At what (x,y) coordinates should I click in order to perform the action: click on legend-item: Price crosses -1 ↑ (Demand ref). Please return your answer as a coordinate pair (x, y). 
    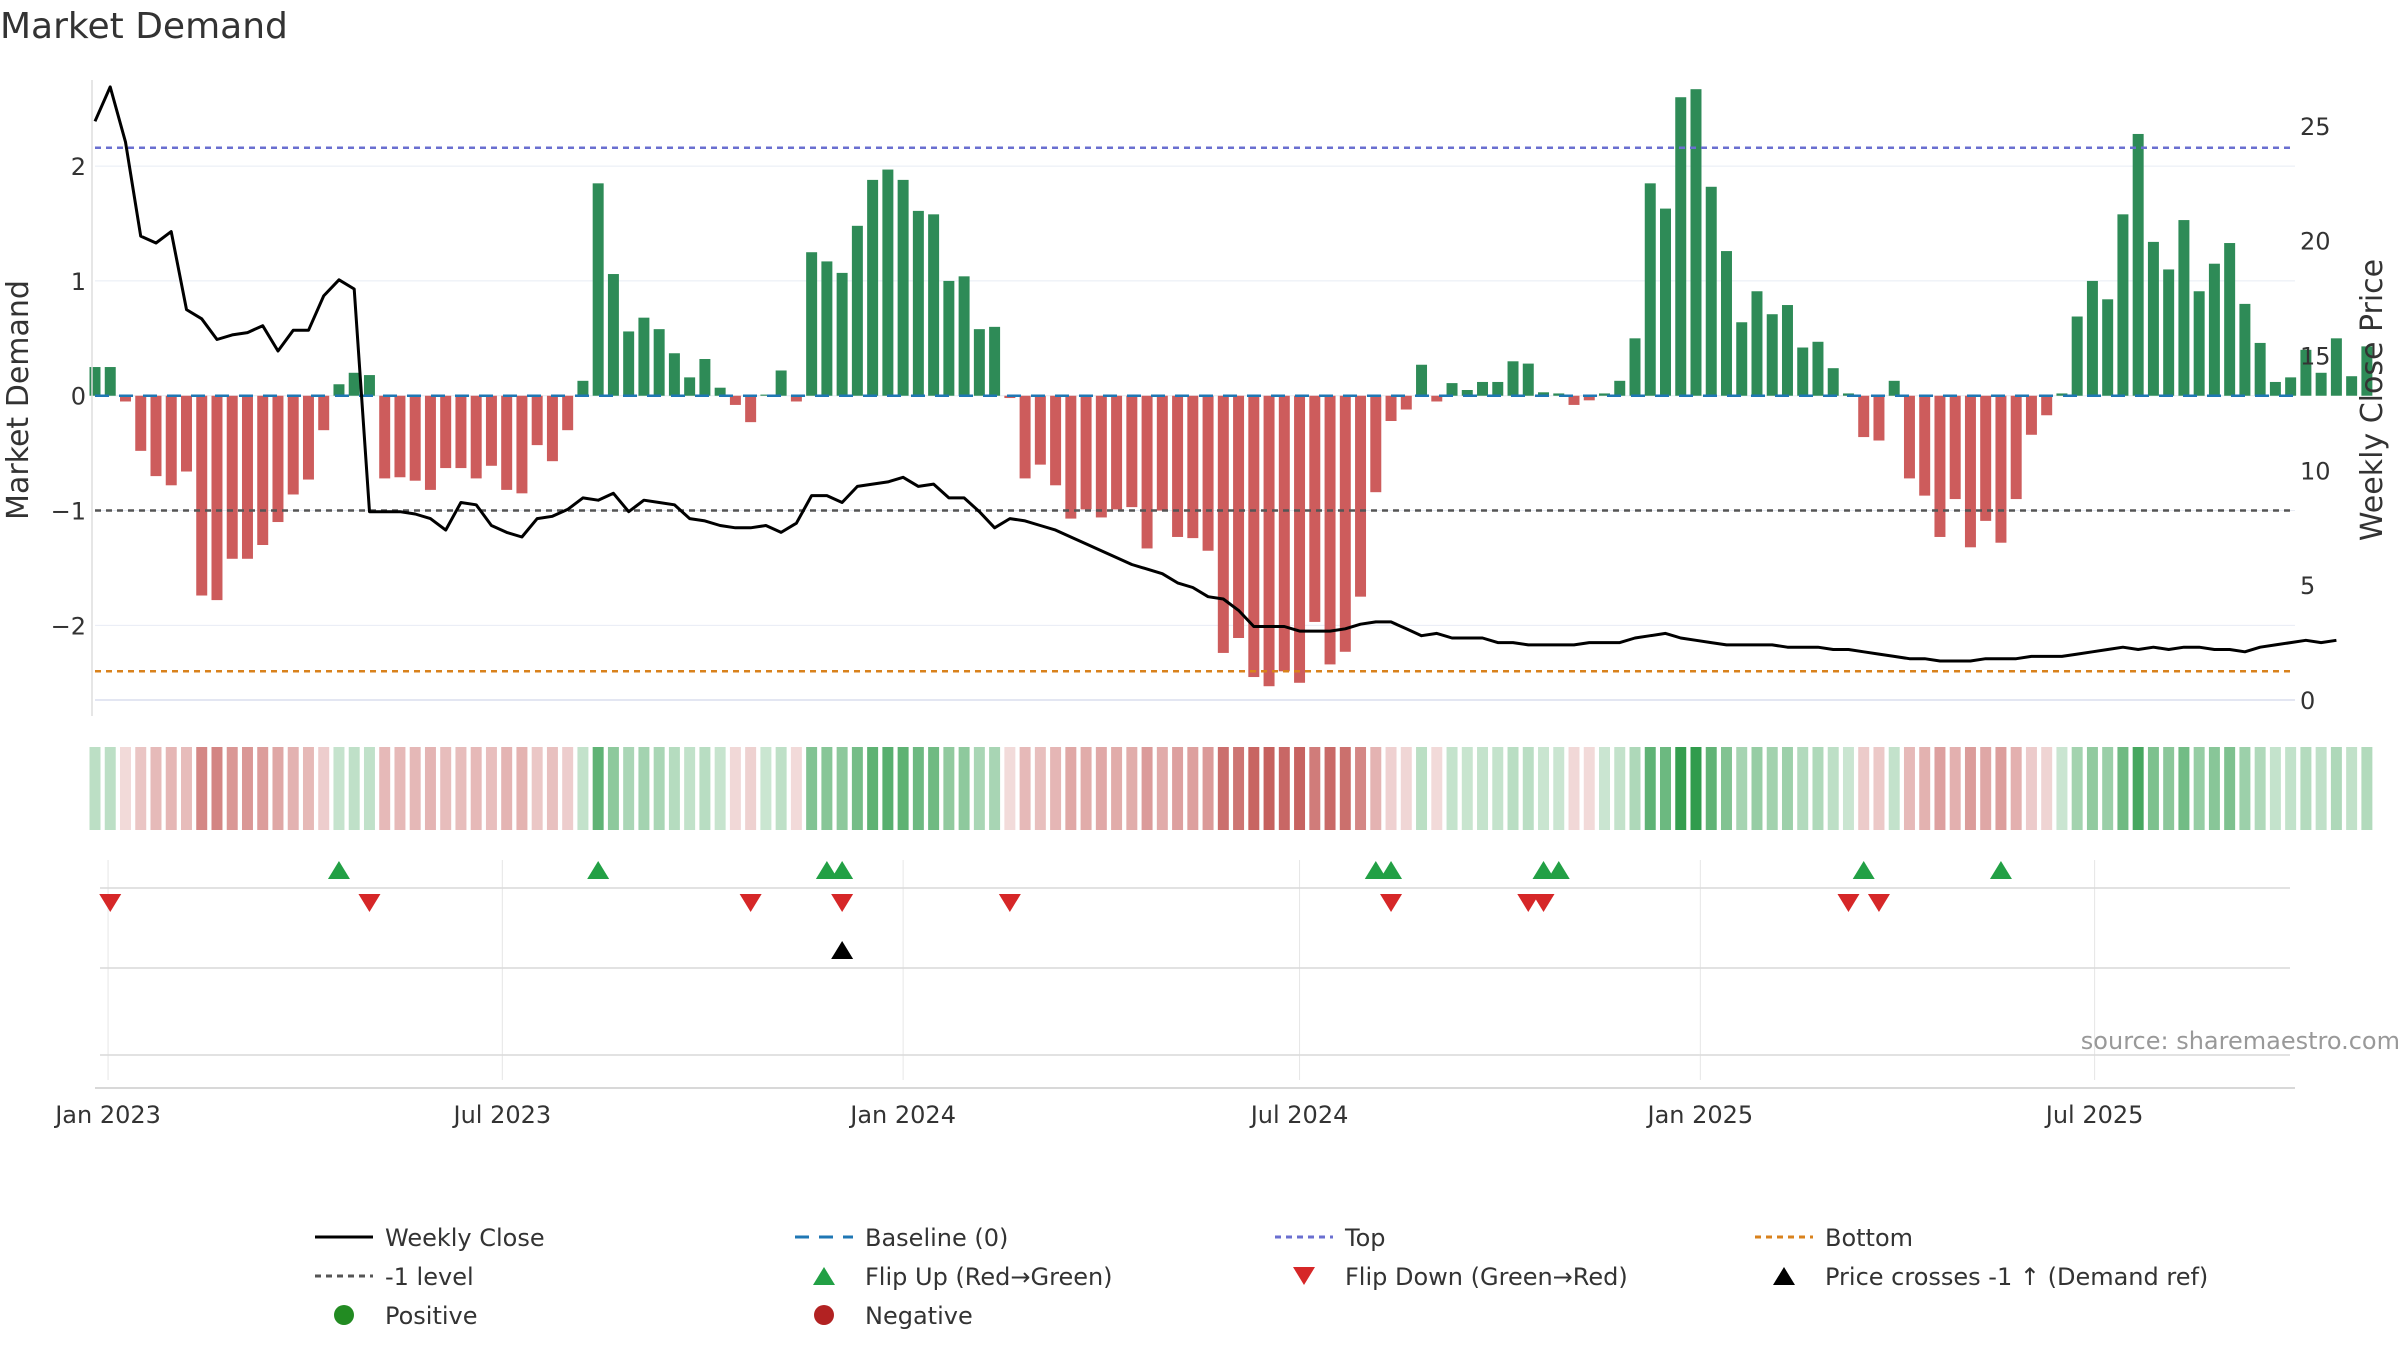
    Looking at the image, I should click on (1990, 1277).